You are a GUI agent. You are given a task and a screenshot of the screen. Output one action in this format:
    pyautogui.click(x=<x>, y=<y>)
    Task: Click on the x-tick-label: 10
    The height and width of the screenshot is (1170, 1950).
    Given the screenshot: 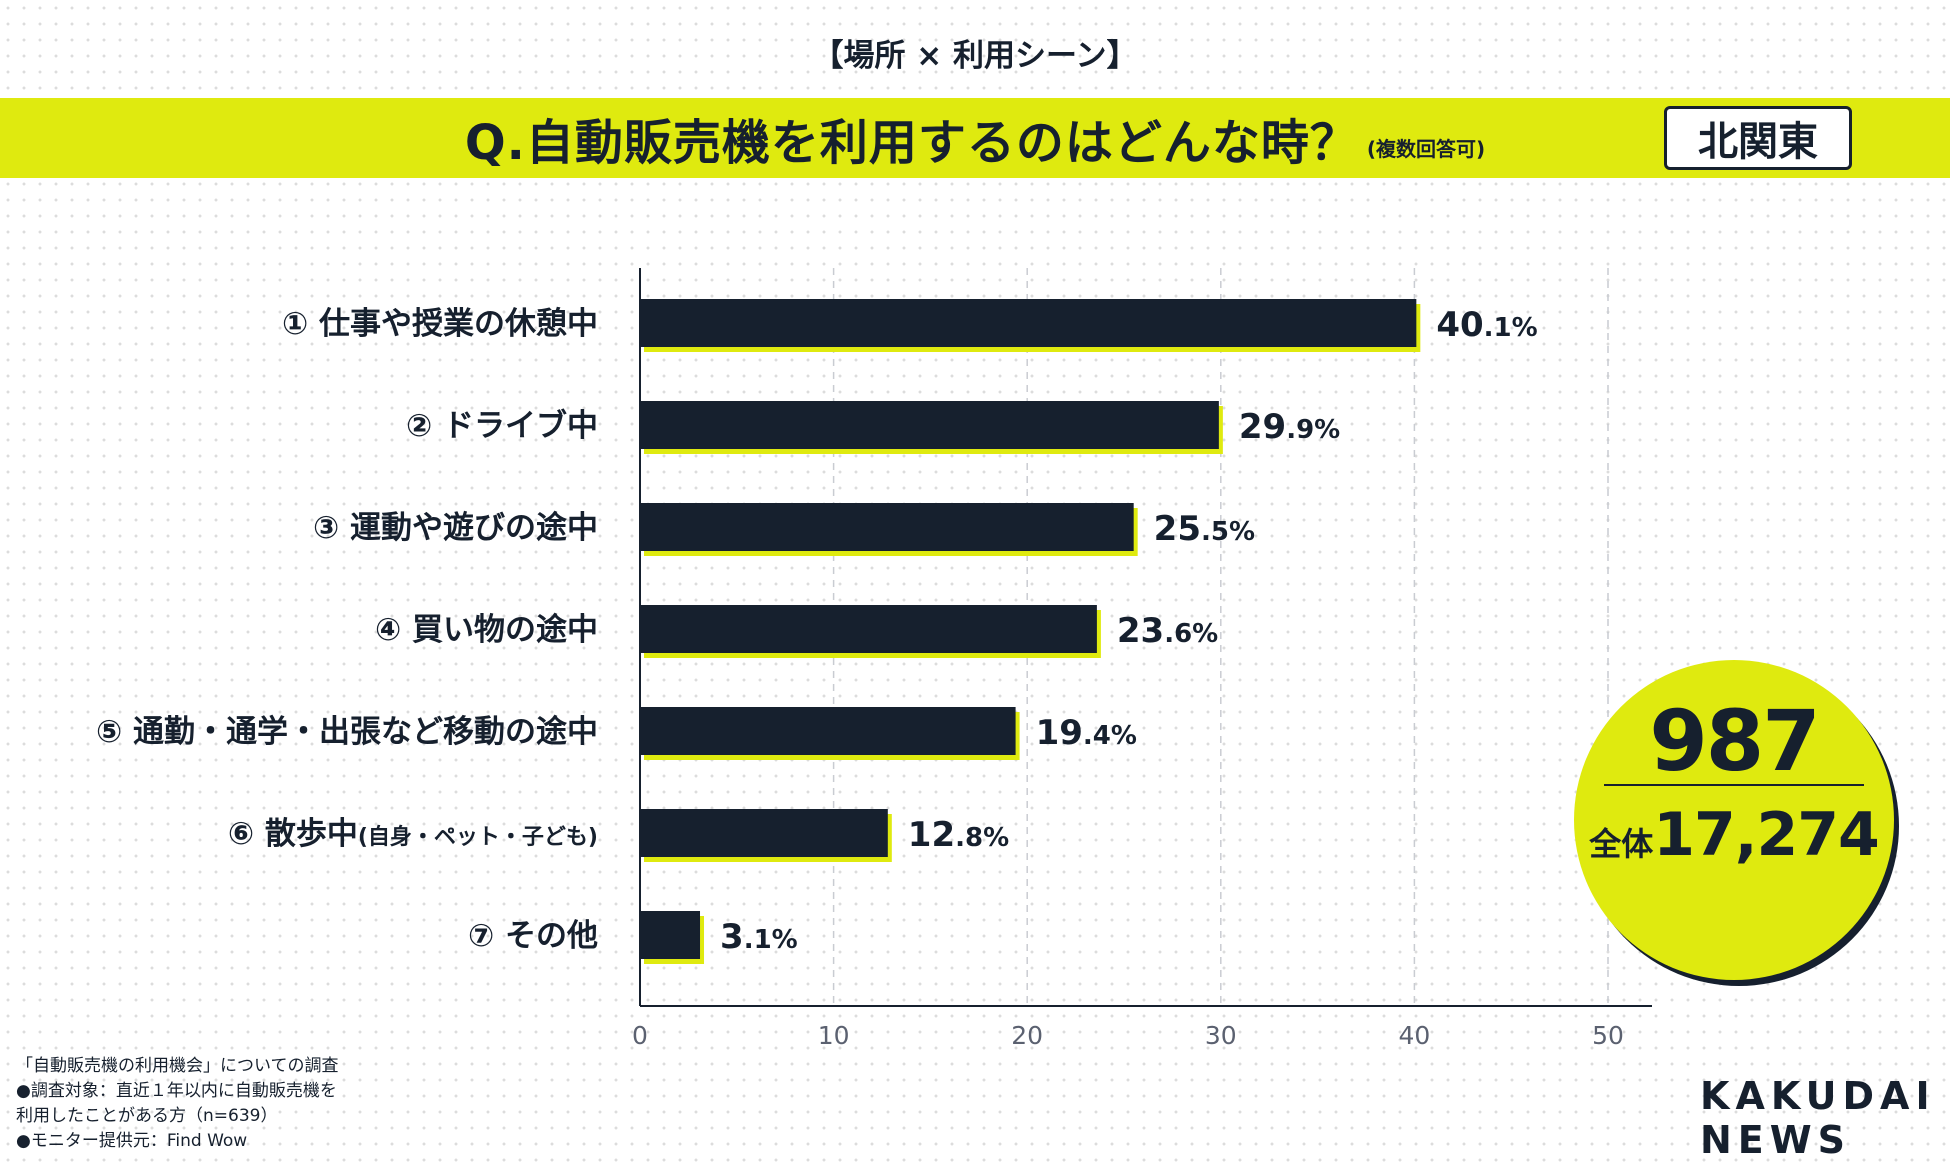 What is the action you would take?
    pyautogui.click(x=834, y=1035)
    